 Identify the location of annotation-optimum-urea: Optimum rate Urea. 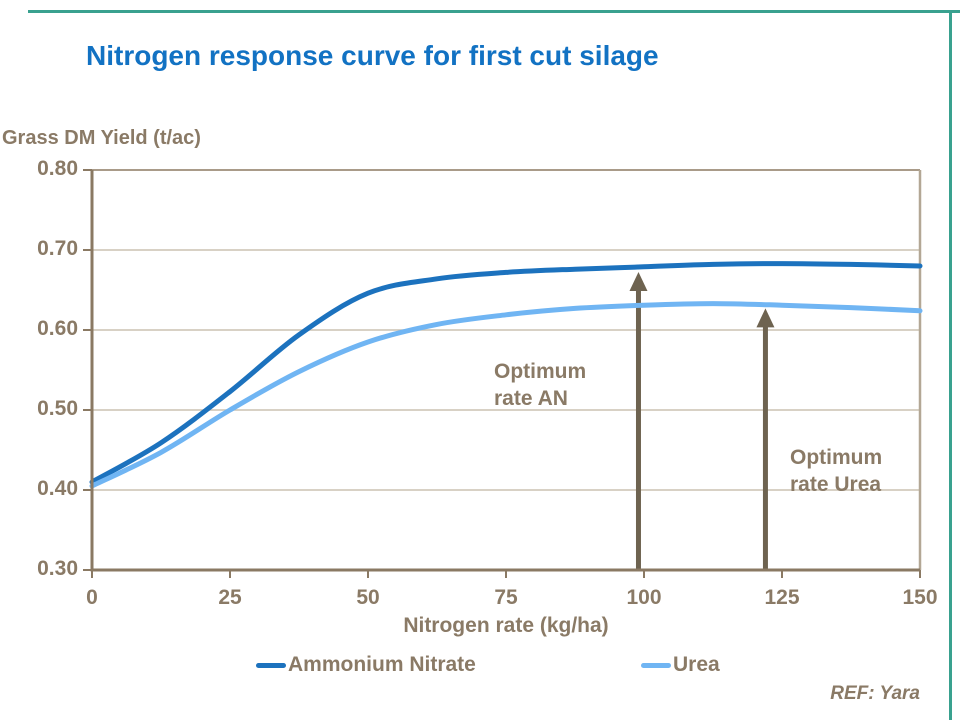
(836, 471).